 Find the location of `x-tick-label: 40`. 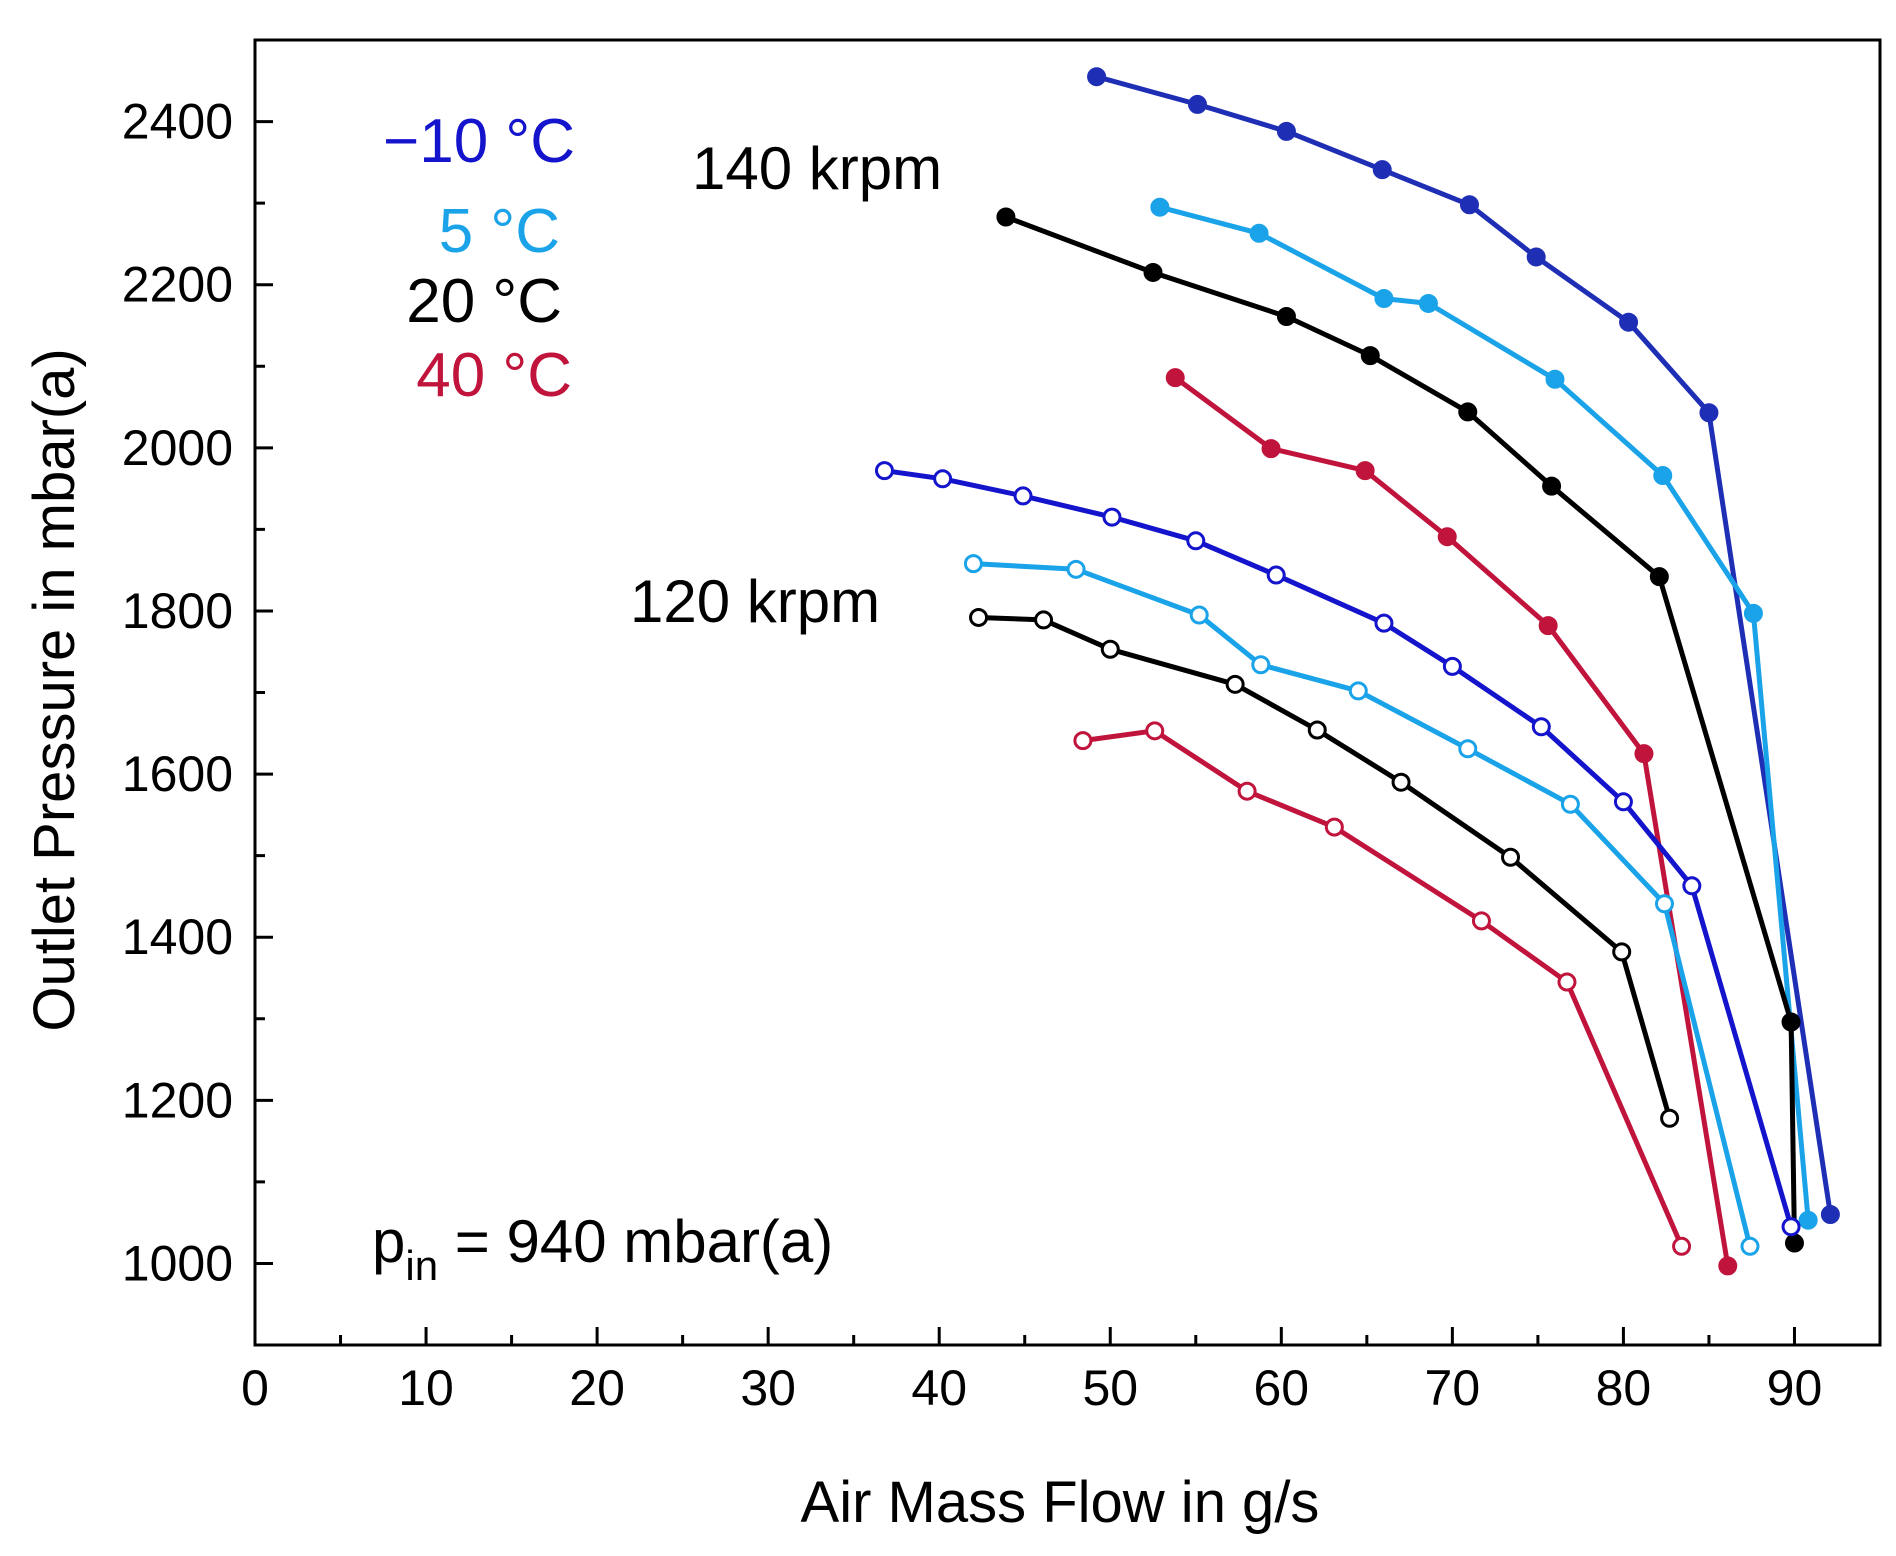

x-tick-label: 40 is located at coordinates (939, 1388).